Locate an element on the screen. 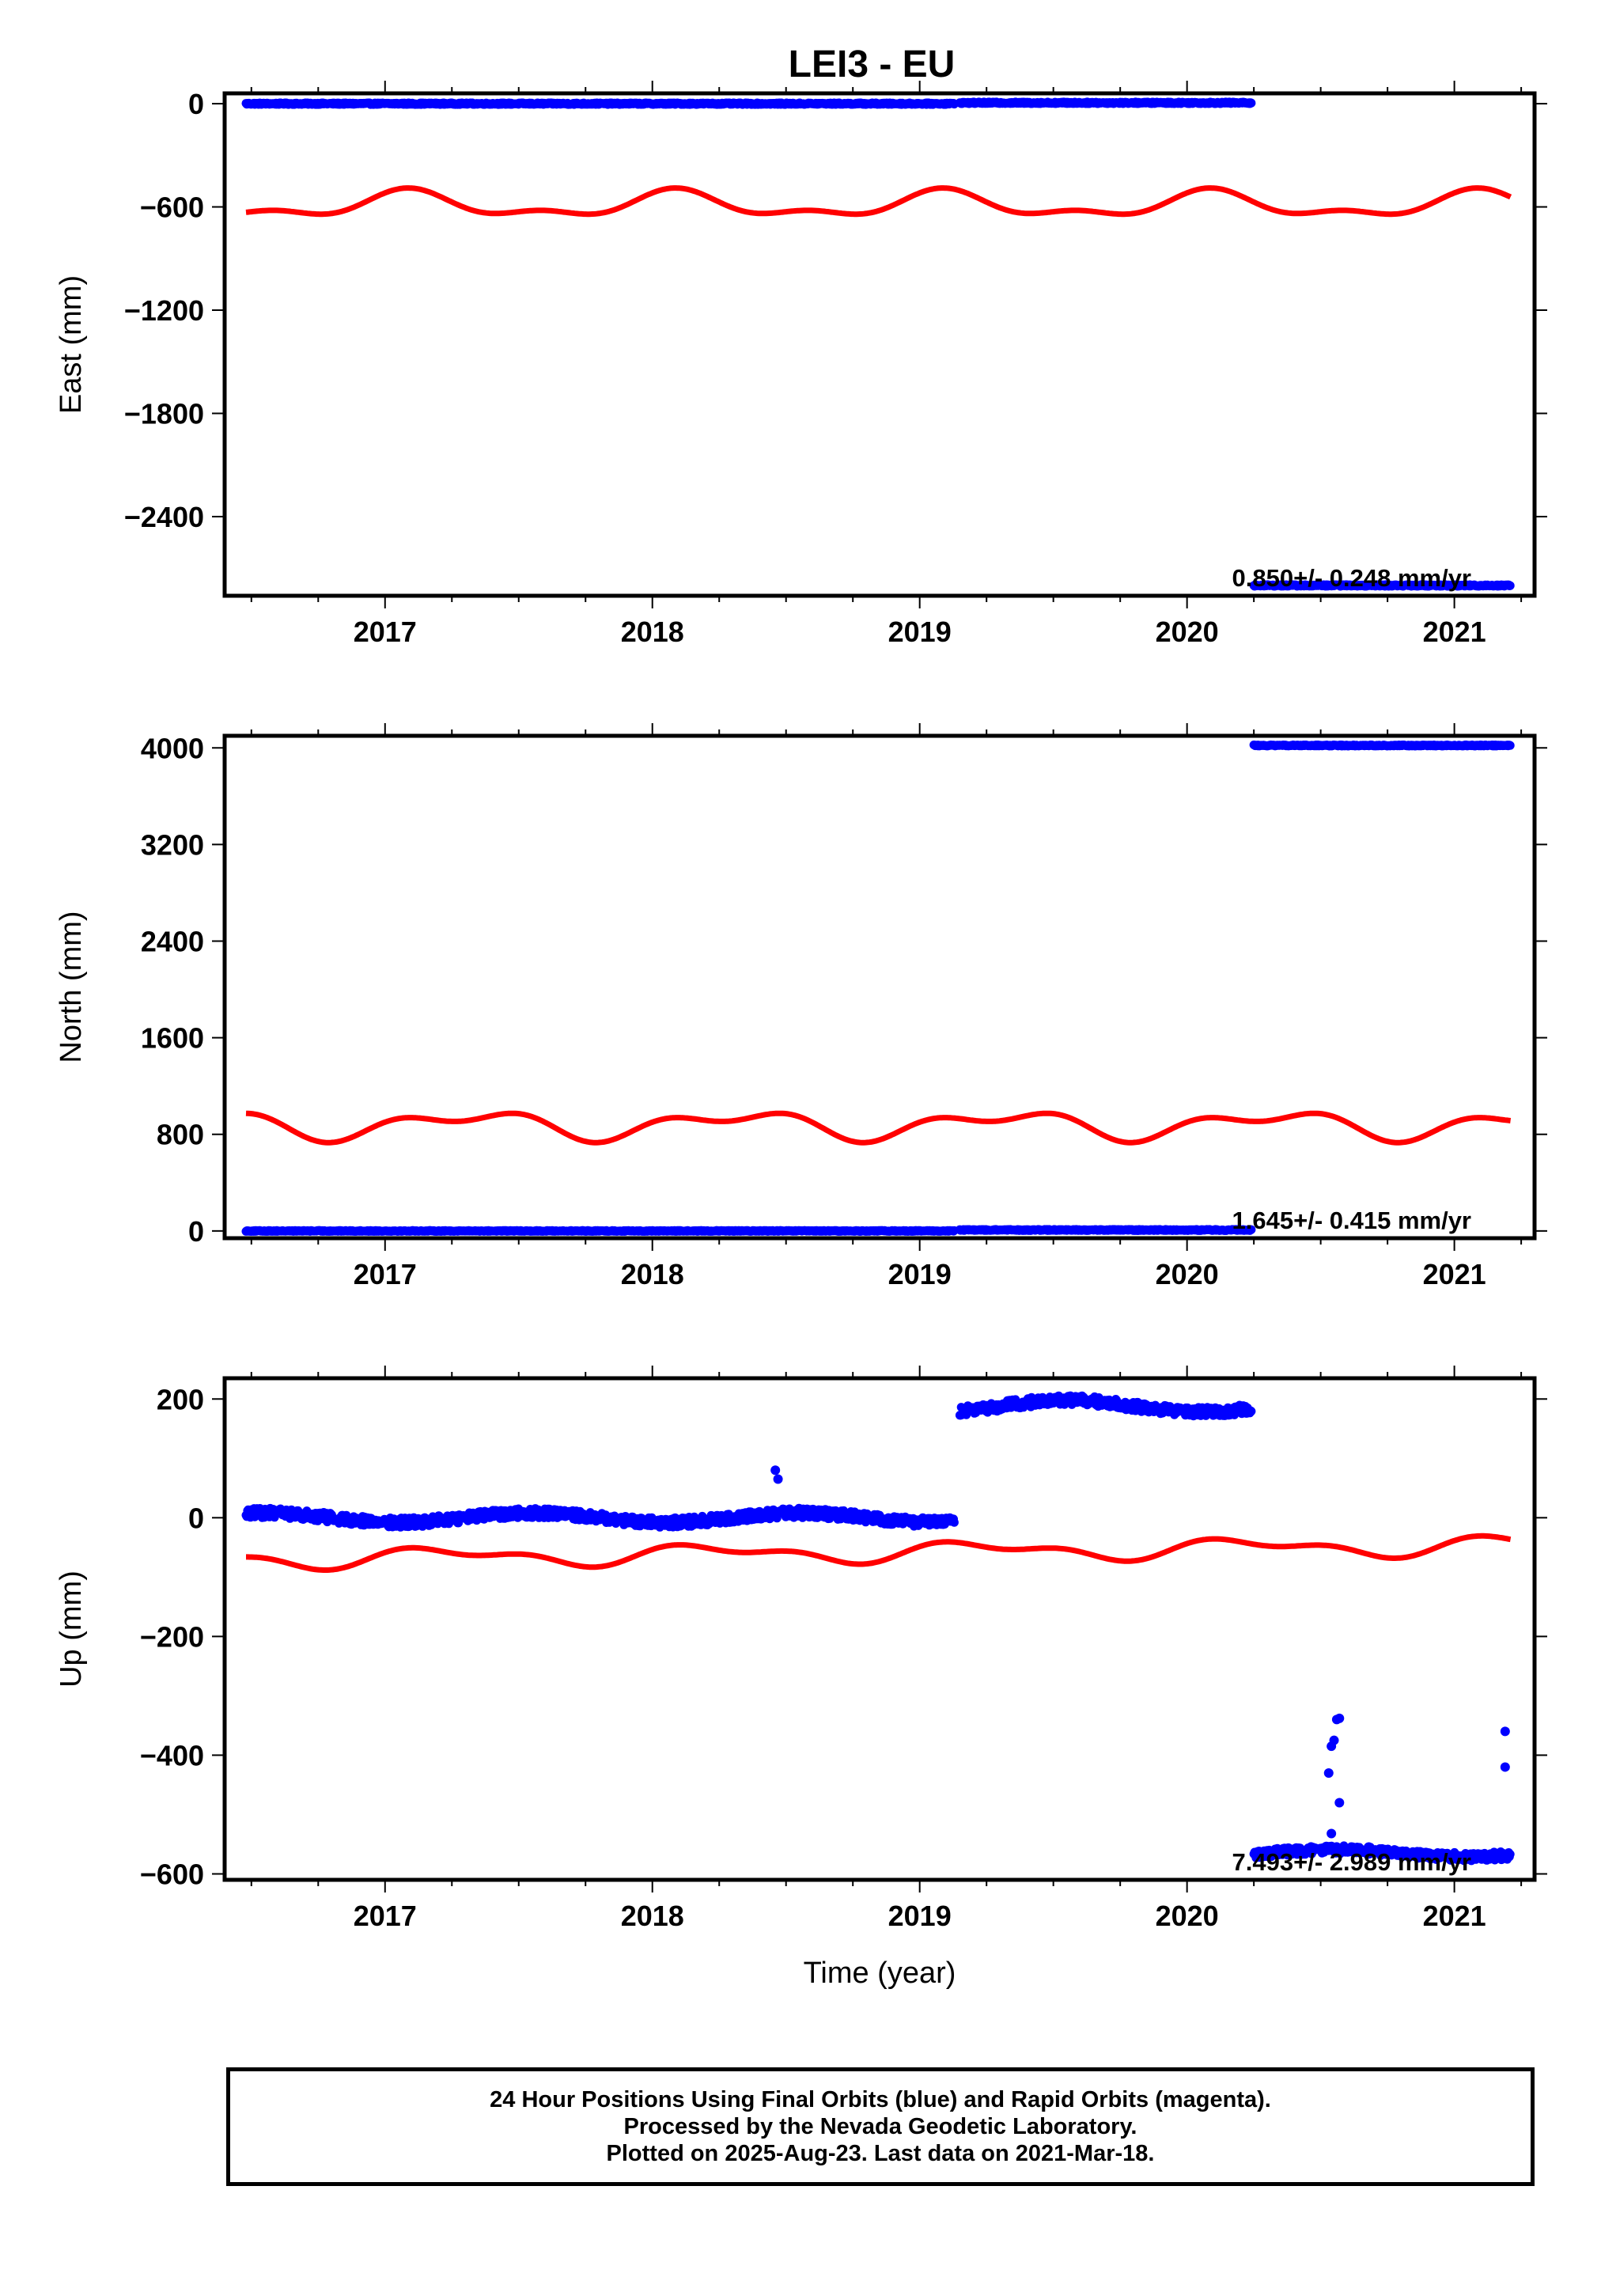 The image size is (1601, 2296). y-tick-label: −1200 is located at coordinates (164, 310).